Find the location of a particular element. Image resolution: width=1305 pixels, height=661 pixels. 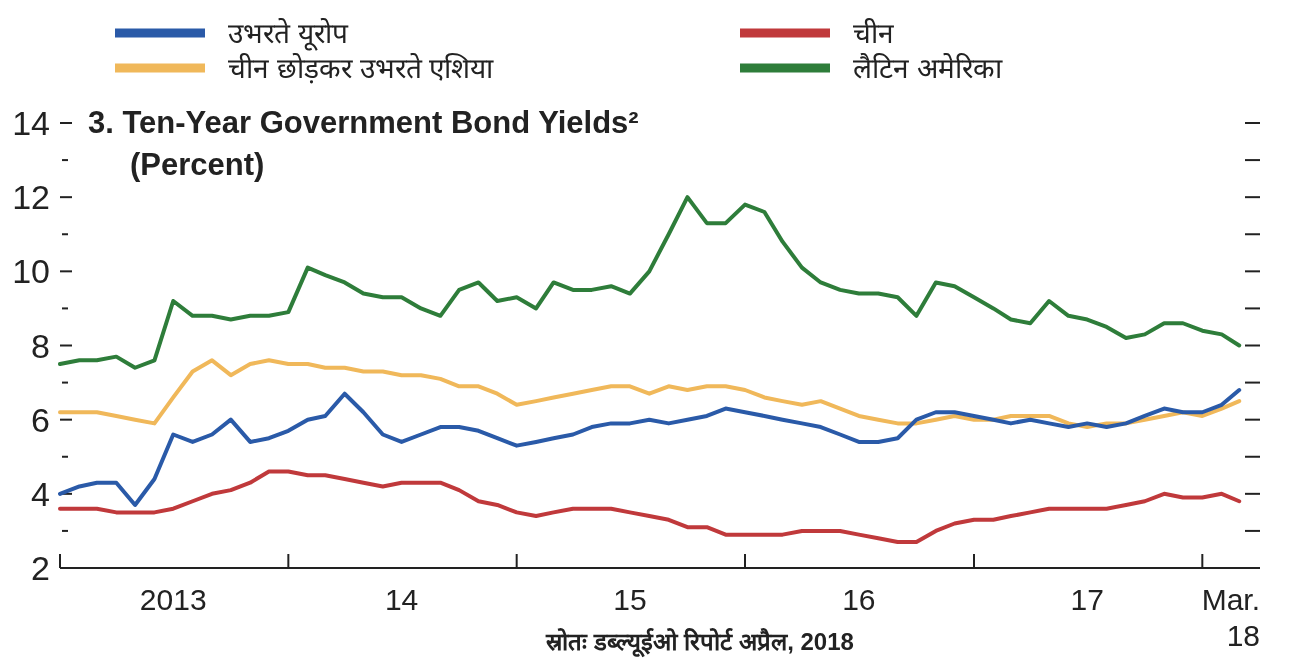

legend-label: उभरते यूरोप is located at coordinates (288, 34).